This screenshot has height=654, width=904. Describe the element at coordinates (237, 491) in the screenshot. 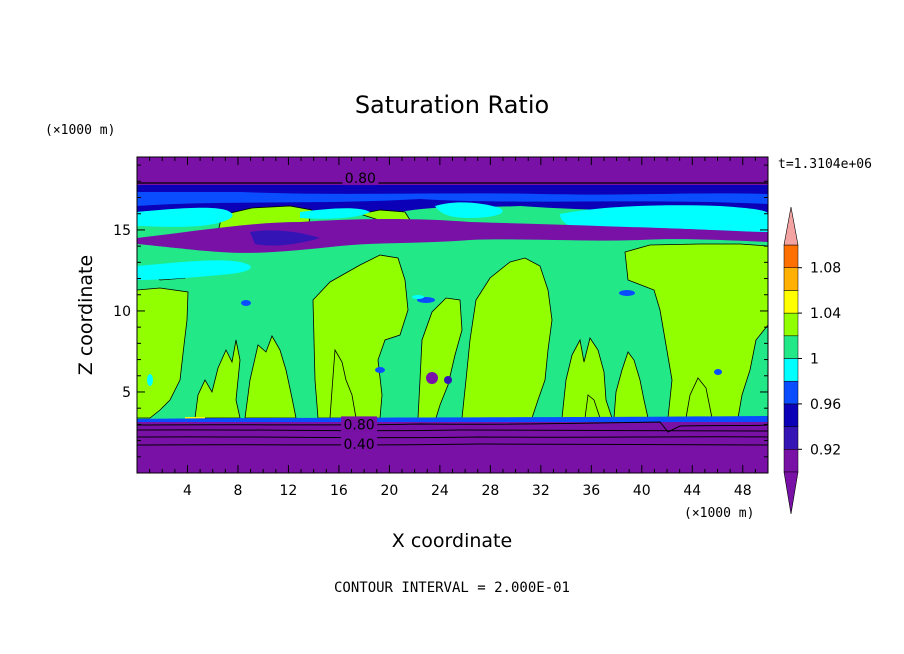

I see `x-tick-label: 8` at that location.